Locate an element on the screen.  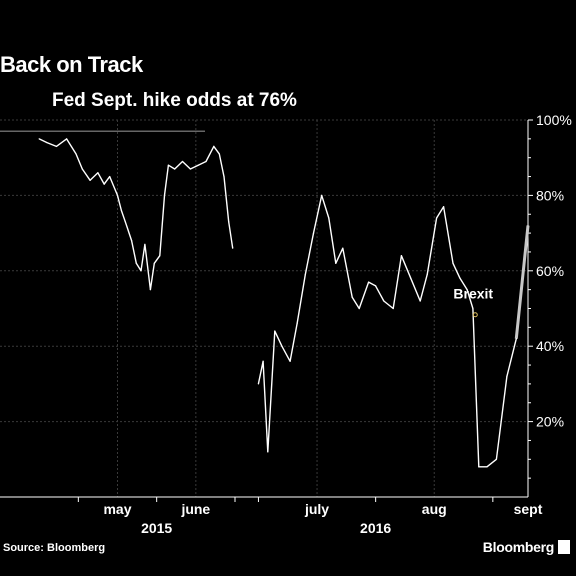
y-tick-label: 100% is located at coordinates (554, 120).